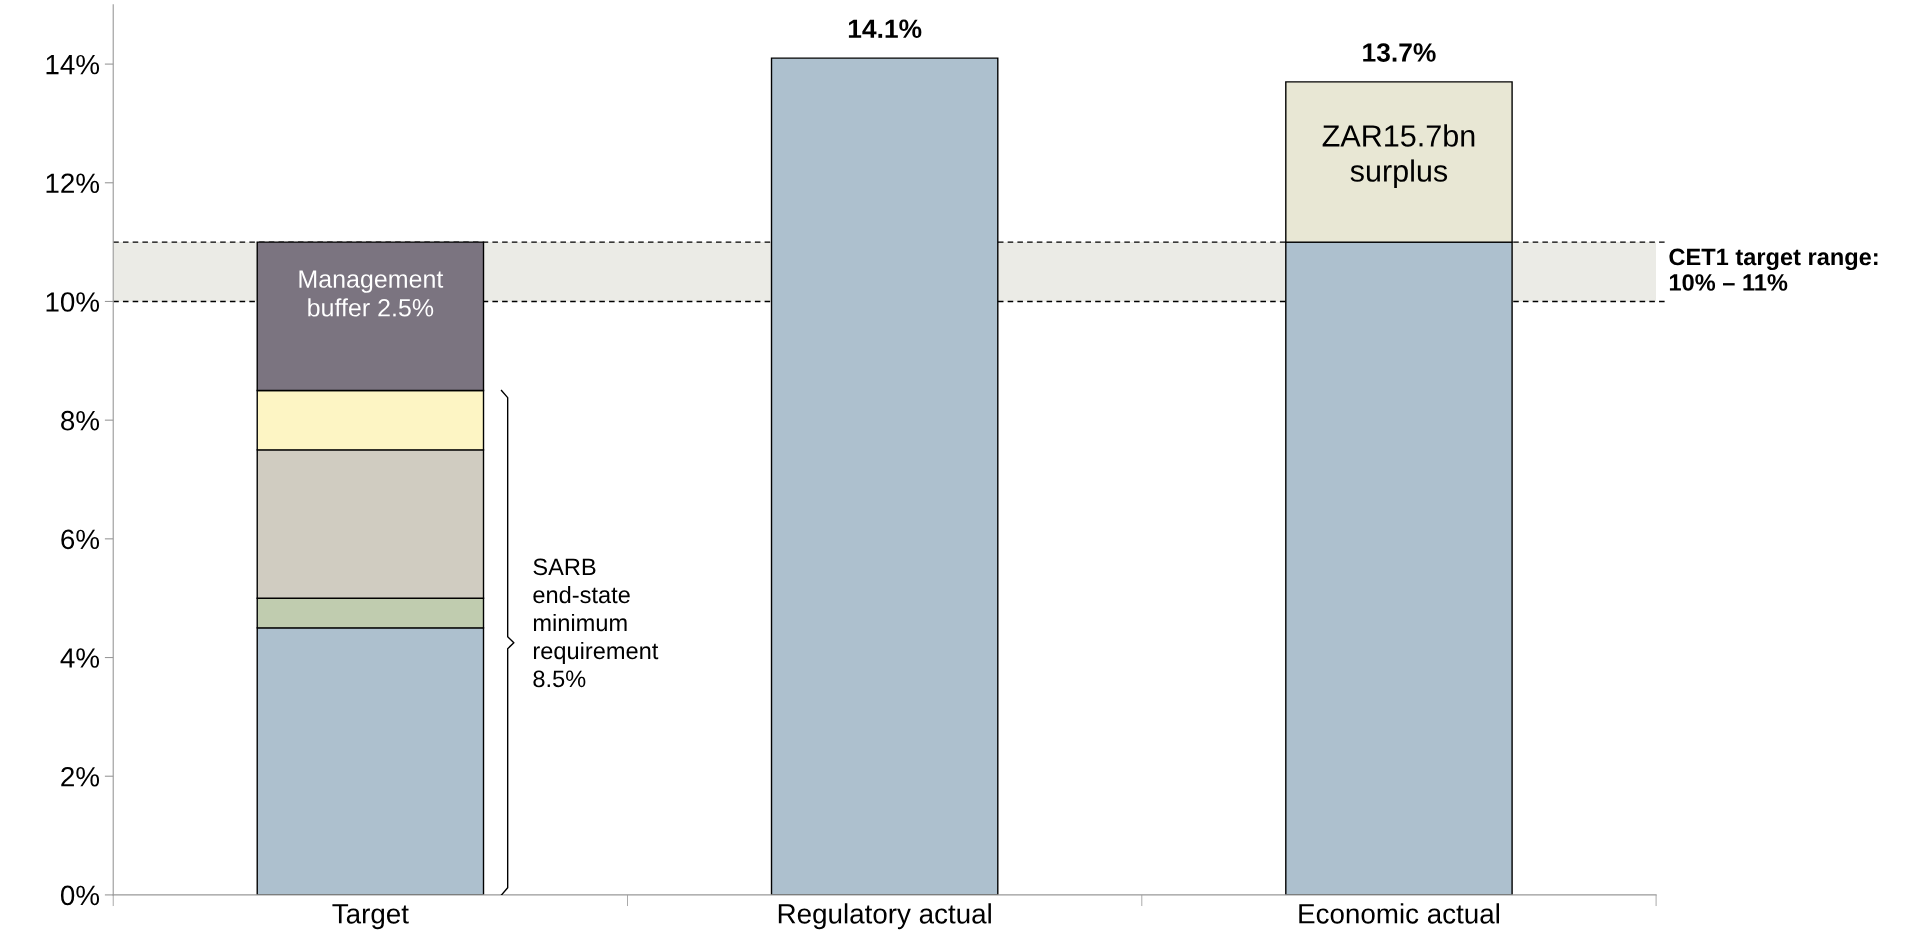  What do you see at coordinates (1399, 913) in the screenshot?
I see `x-tick-label: Economic actual` at bounding box center [1399, 913].